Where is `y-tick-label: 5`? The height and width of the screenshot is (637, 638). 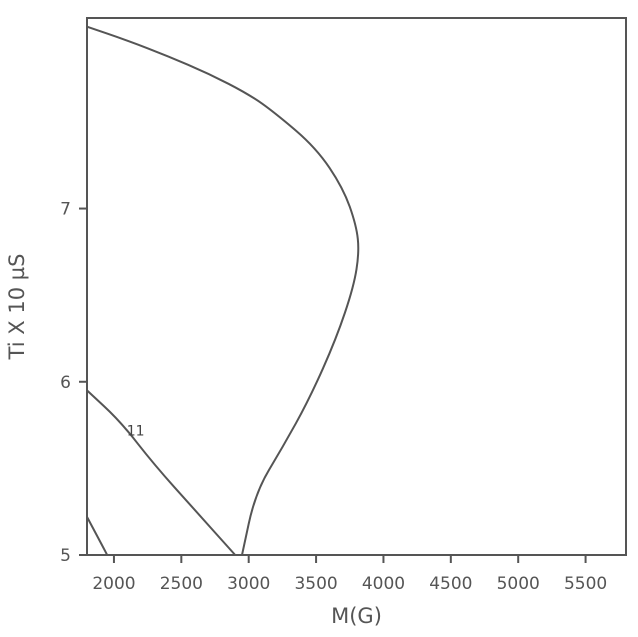
y-tick-label: 5 is located at coordinates (65, 556).